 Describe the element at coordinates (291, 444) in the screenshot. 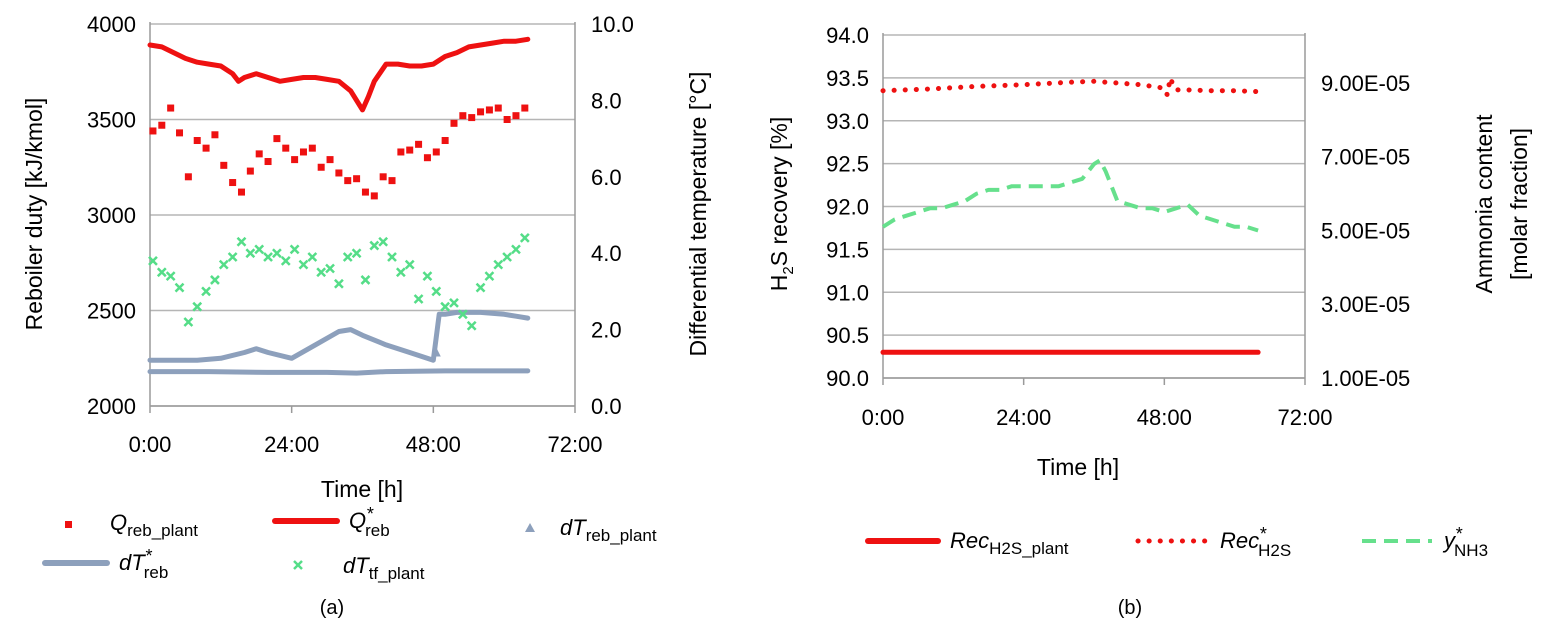

I see `a-xtick: 24:00` at that location.